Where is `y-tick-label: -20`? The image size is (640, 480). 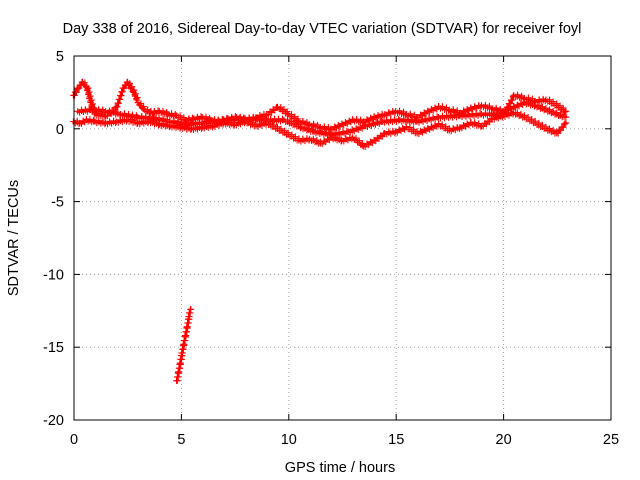 y-tick-label: -20 is located at coordinates (53, 421).